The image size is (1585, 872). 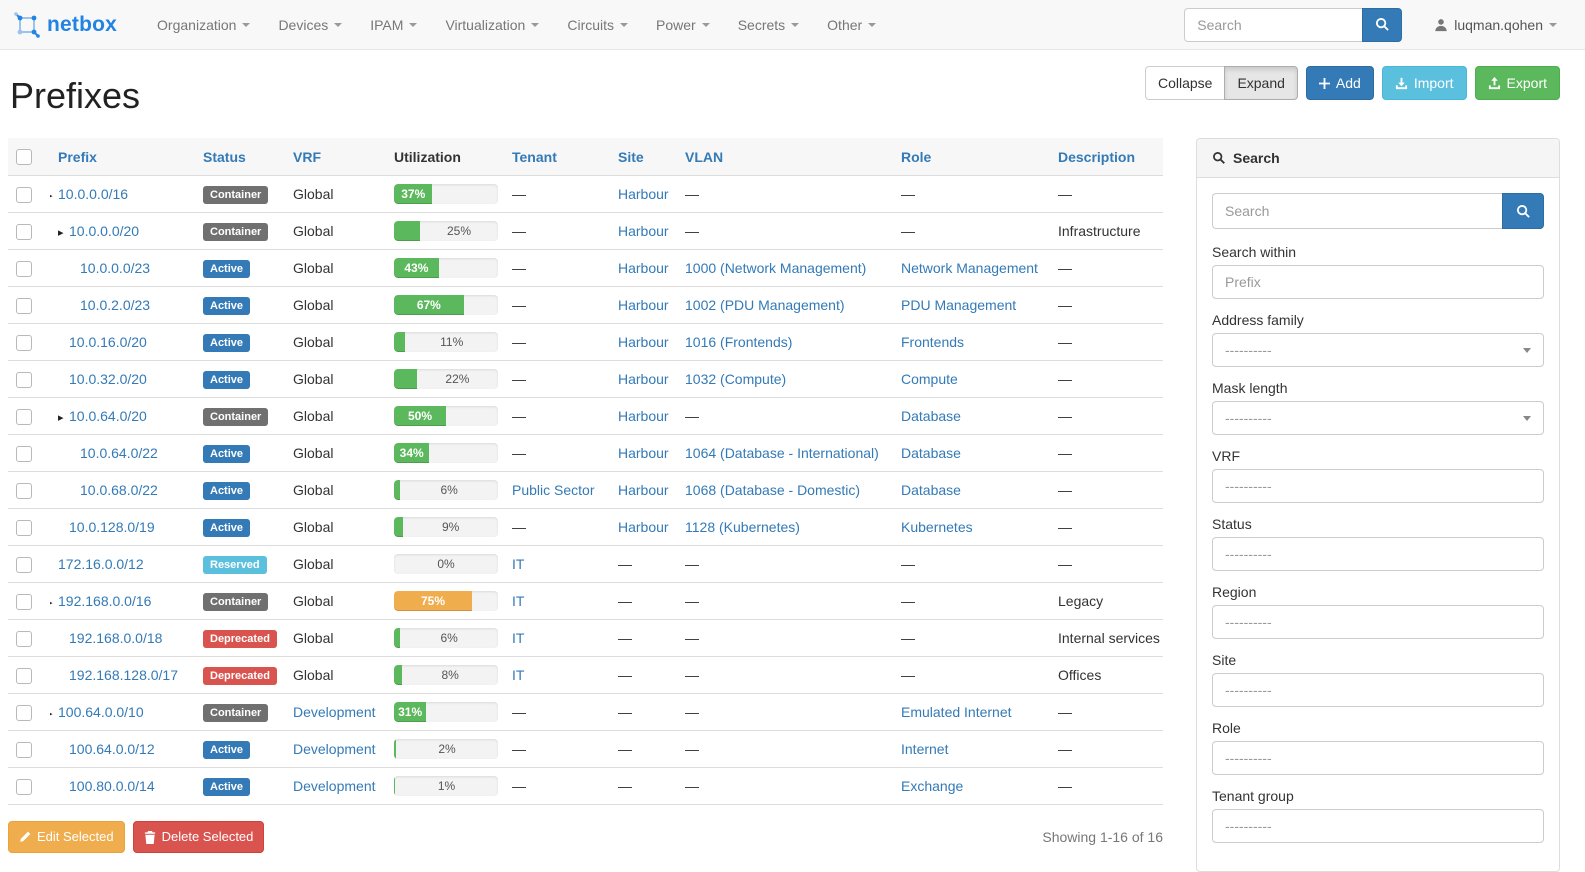 What do you see at coordinates (1424, 83) in the screenshot?
I see `import-button: Import` at bounding box center [1424, 83].